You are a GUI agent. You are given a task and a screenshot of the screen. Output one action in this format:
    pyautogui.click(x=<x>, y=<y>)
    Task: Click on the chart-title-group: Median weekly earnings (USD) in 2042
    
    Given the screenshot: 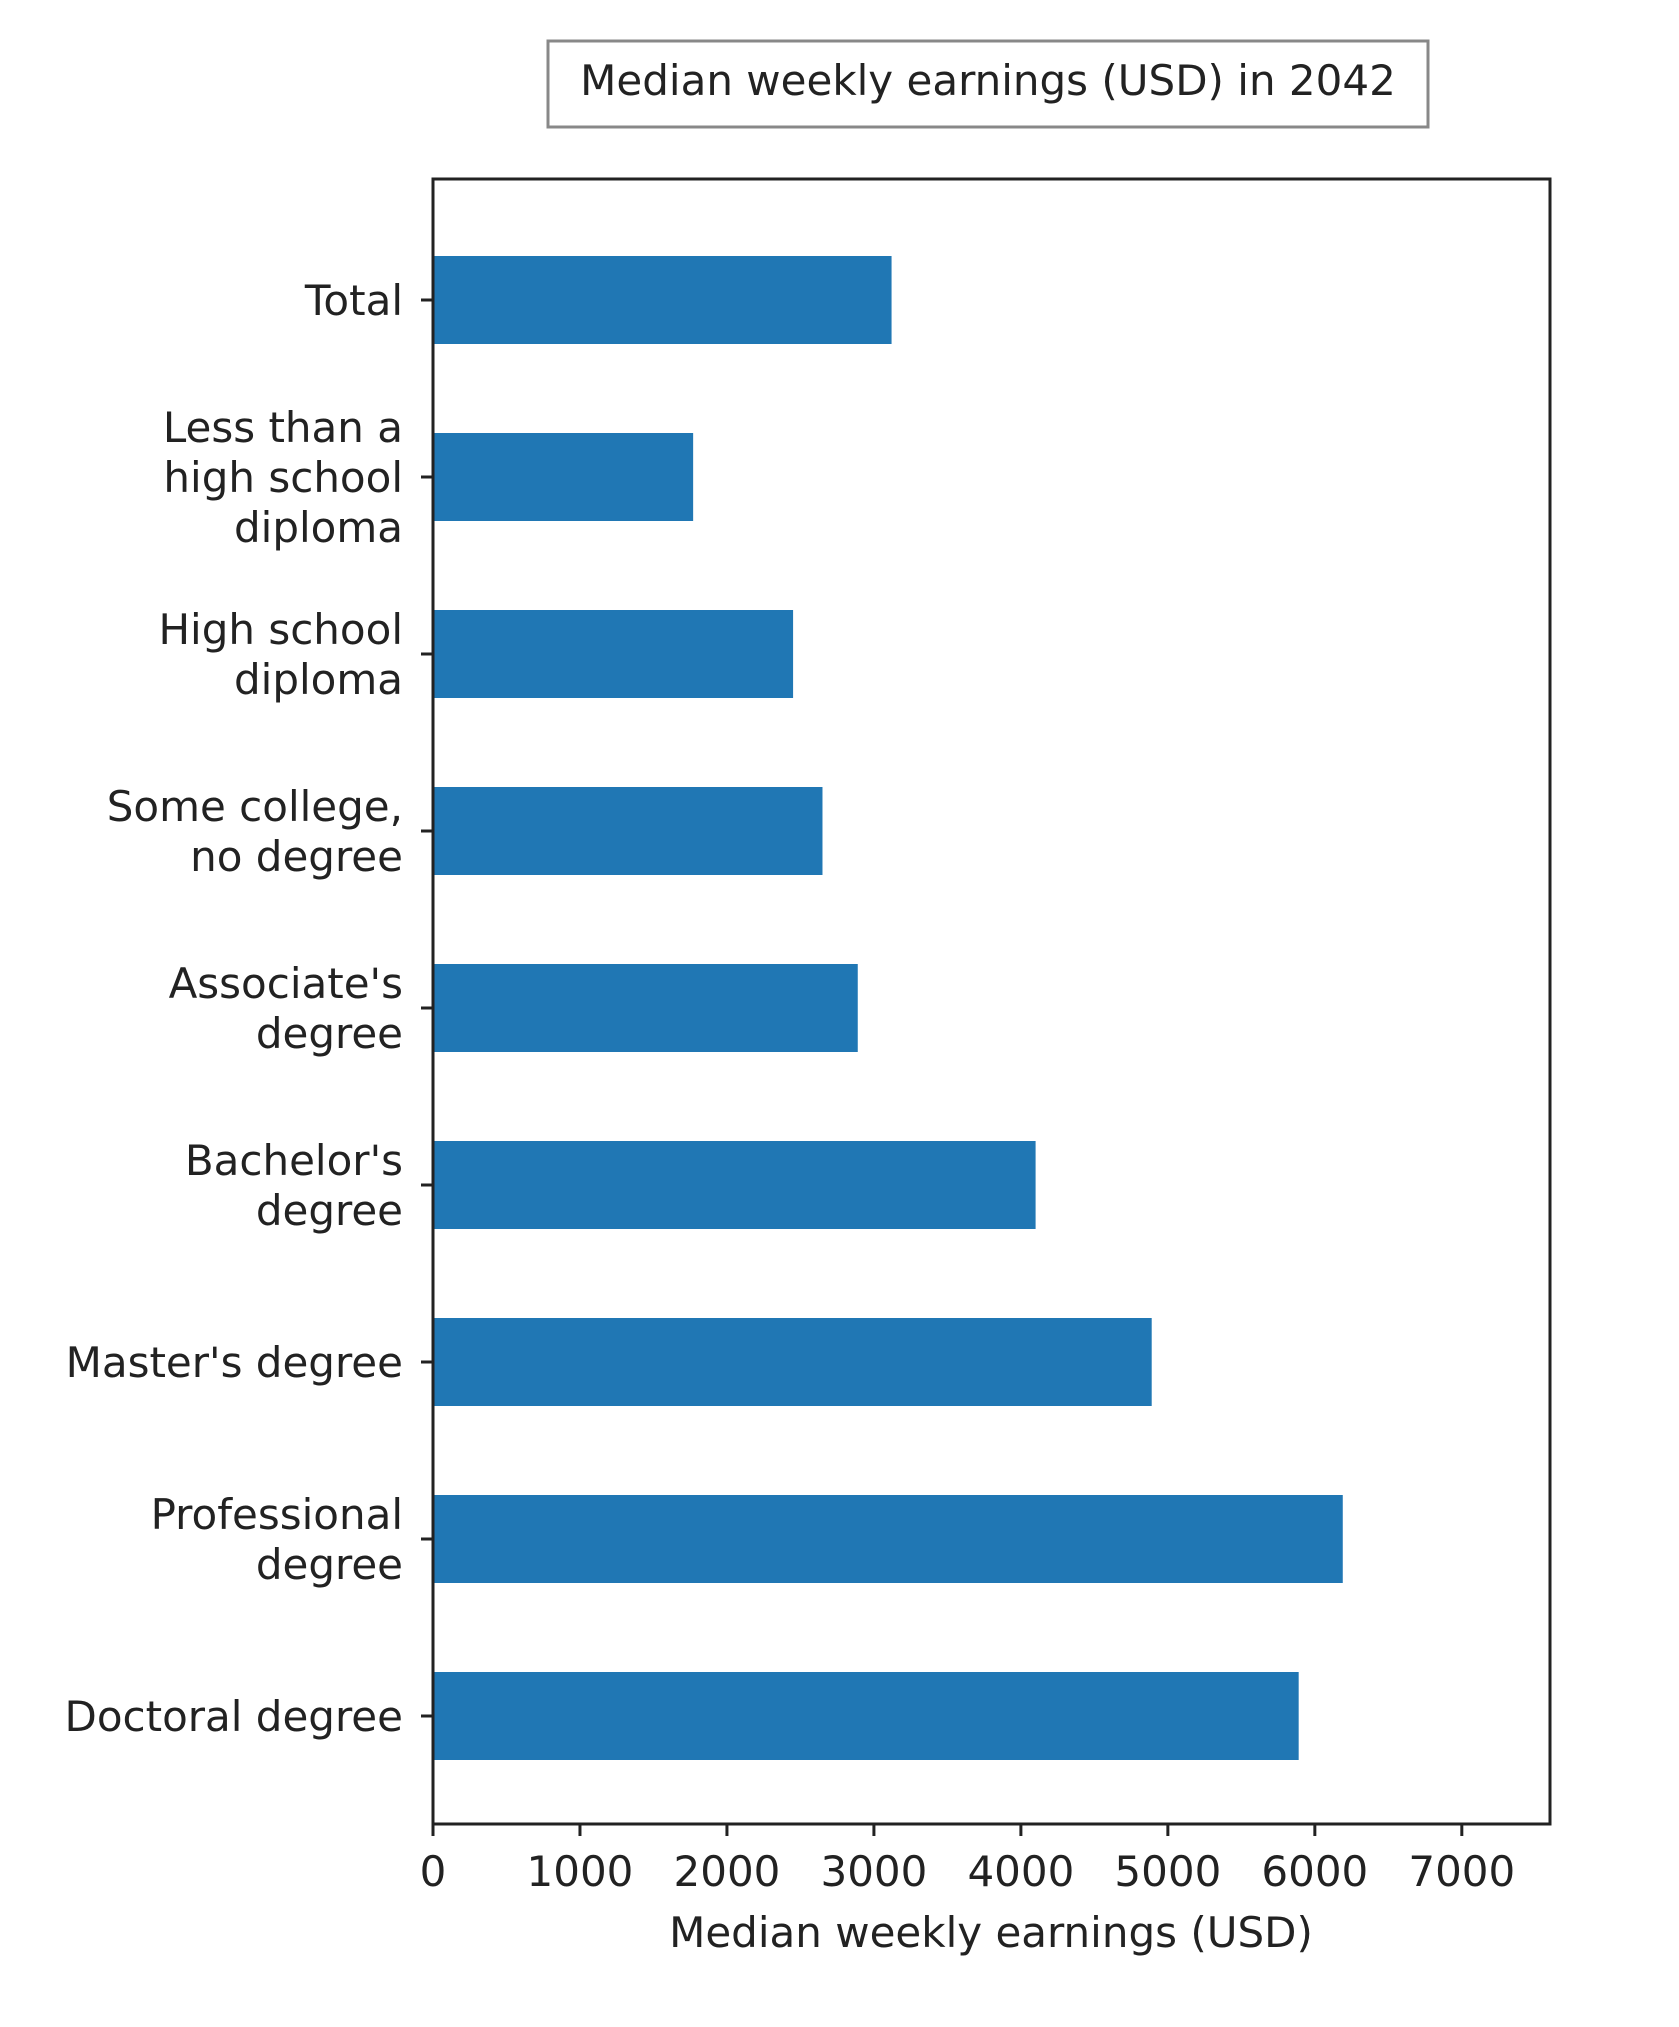 What is the action you would take?
    pyautogui.click(x=988, y=84)
    